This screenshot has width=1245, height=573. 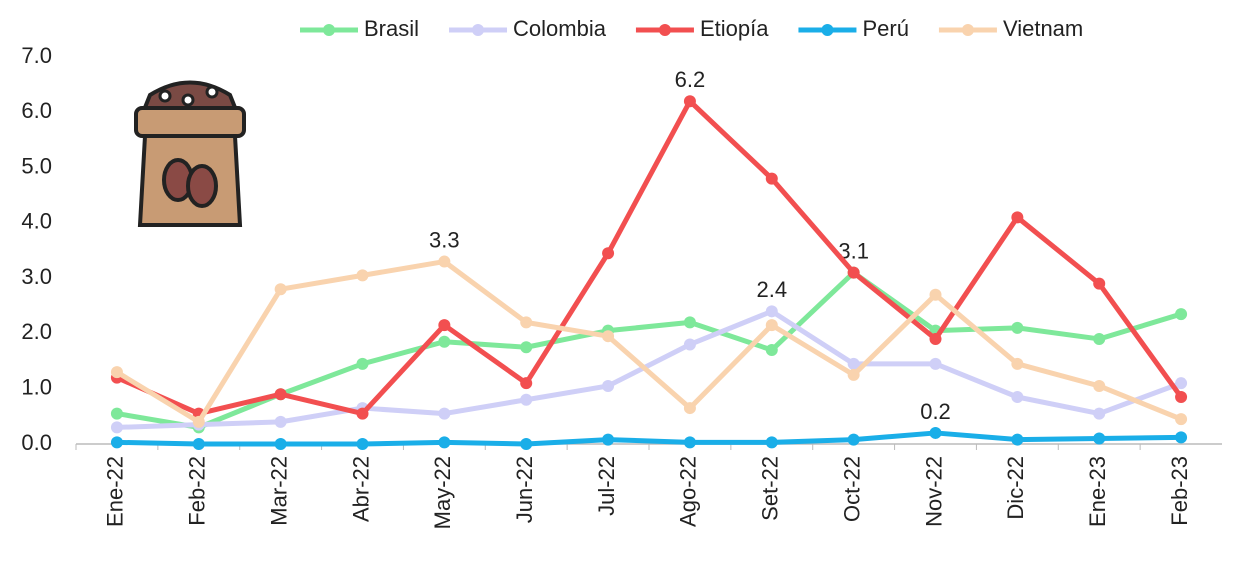 What do you see at coordinates (36, 331) in the screenshot?
I see `y-tick-label: 2.0` at bounding box center [36, 331].